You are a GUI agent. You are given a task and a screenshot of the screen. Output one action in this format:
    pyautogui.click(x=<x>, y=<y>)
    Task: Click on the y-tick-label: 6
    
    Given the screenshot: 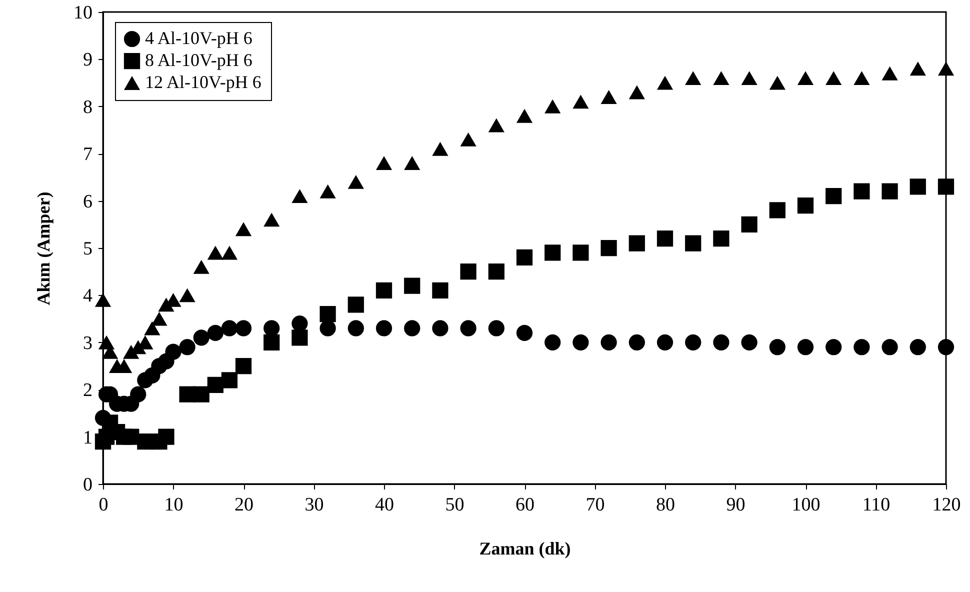 What is the action you would take?
    pyautogui.click(x=87, y=201)
    